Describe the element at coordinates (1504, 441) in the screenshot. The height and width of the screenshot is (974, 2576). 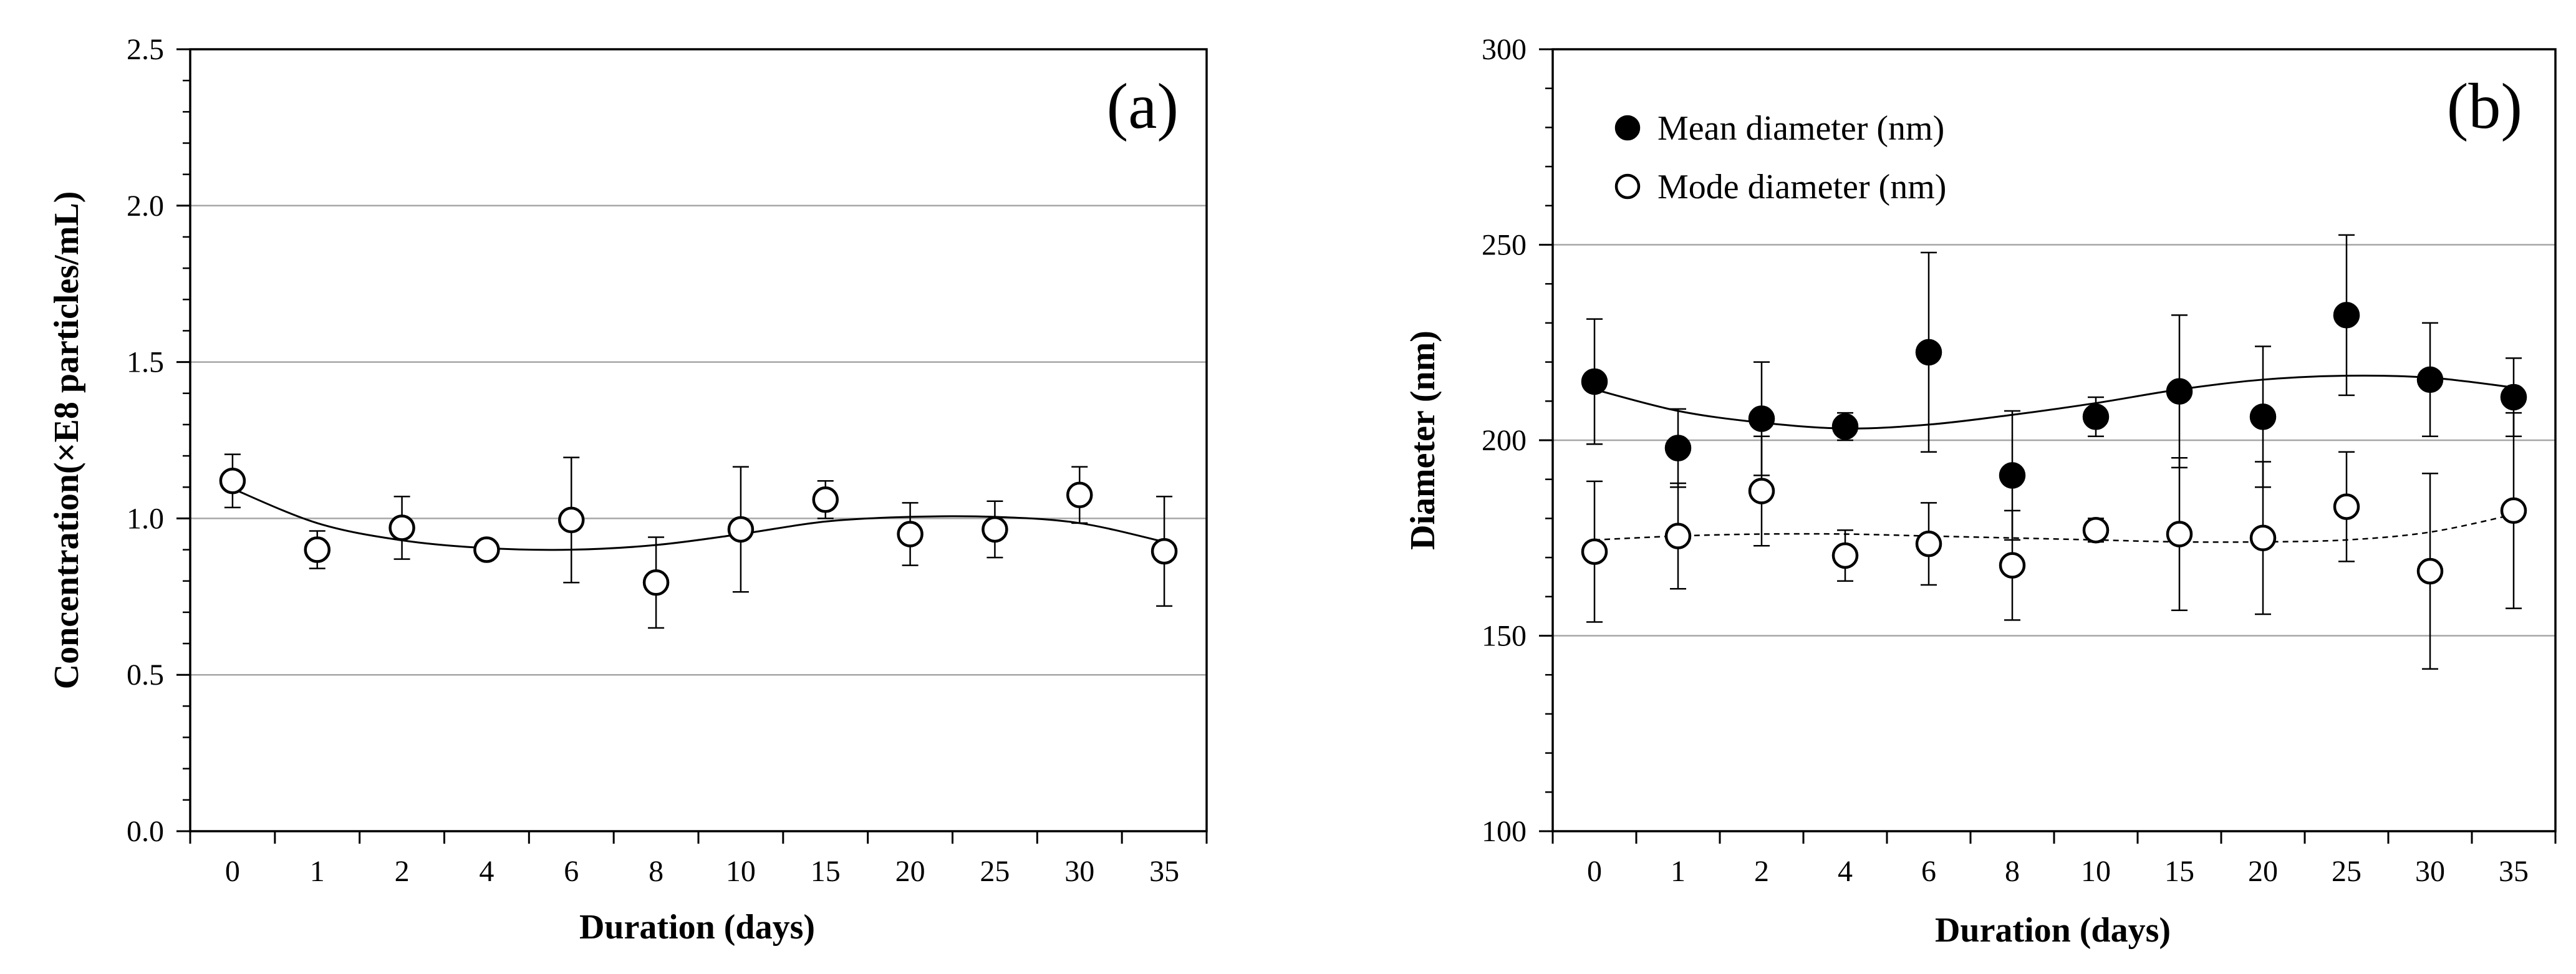
I see `y-tick-label: 200` at that location.